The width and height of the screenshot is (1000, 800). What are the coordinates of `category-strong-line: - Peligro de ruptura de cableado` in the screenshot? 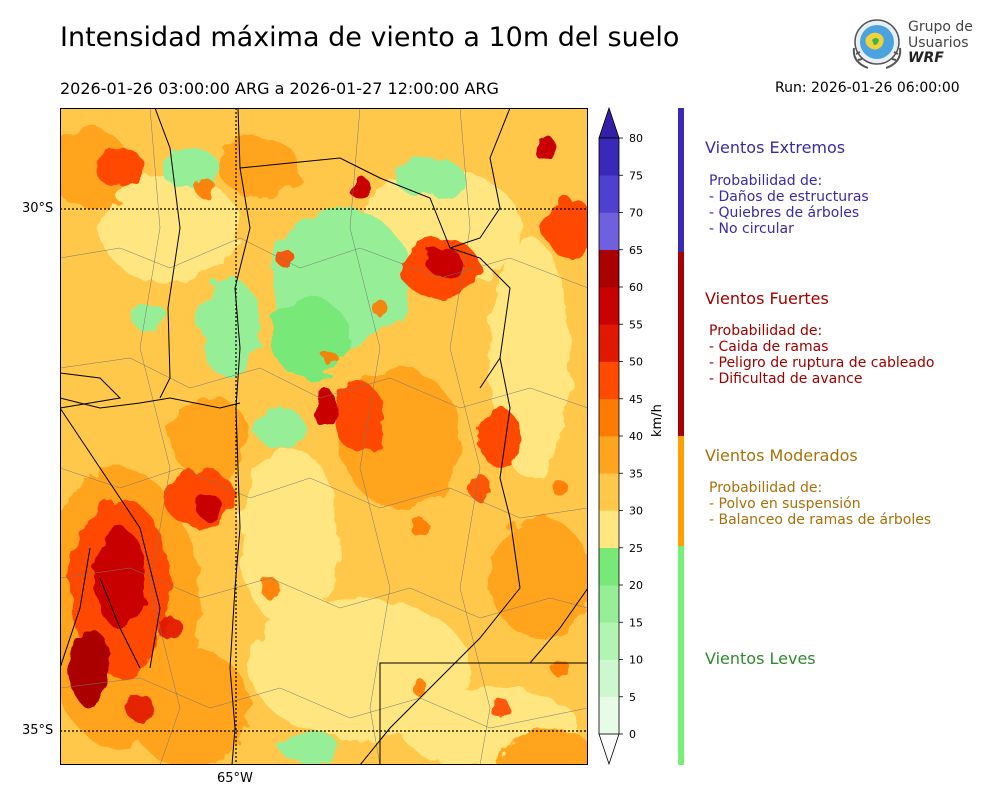 It's located at (822, 363).